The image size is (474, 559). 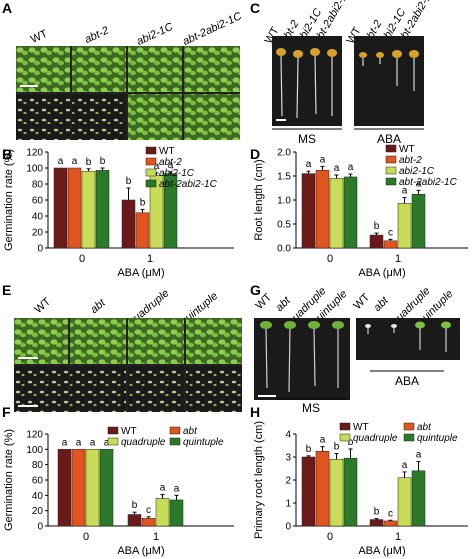 What do you see at coordinates (38, 496) in the screenshot?
I see `chart-f-ytick-label: 40` at bounding box center [38, 496].